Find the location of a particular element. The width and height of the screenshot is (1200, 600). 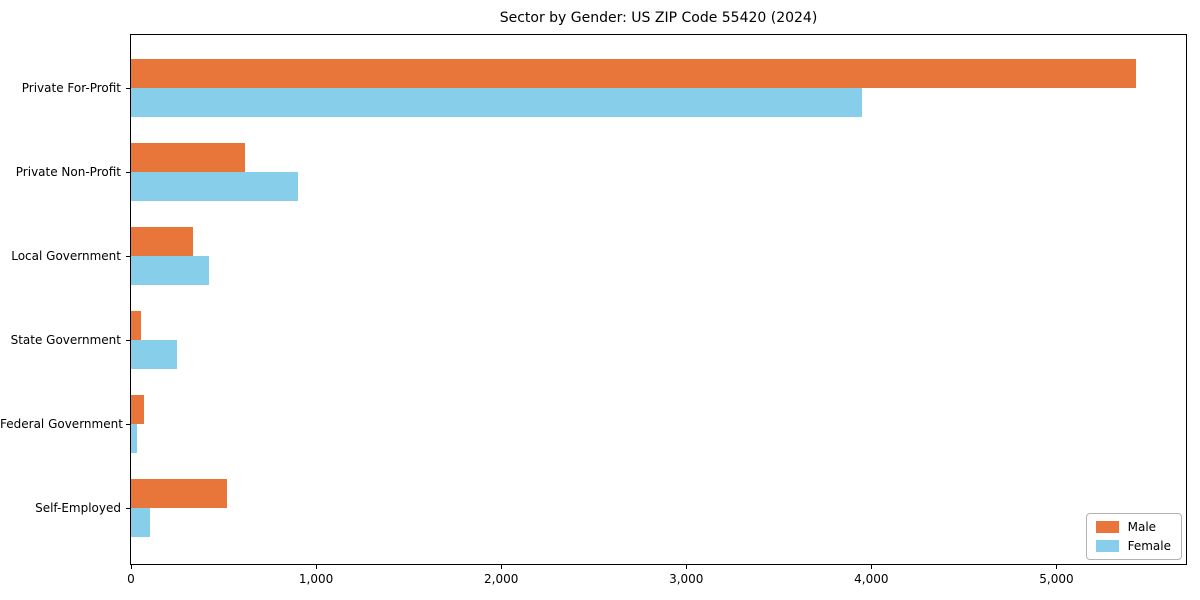

legend: Male Female is located at coordinates (1133, 536).